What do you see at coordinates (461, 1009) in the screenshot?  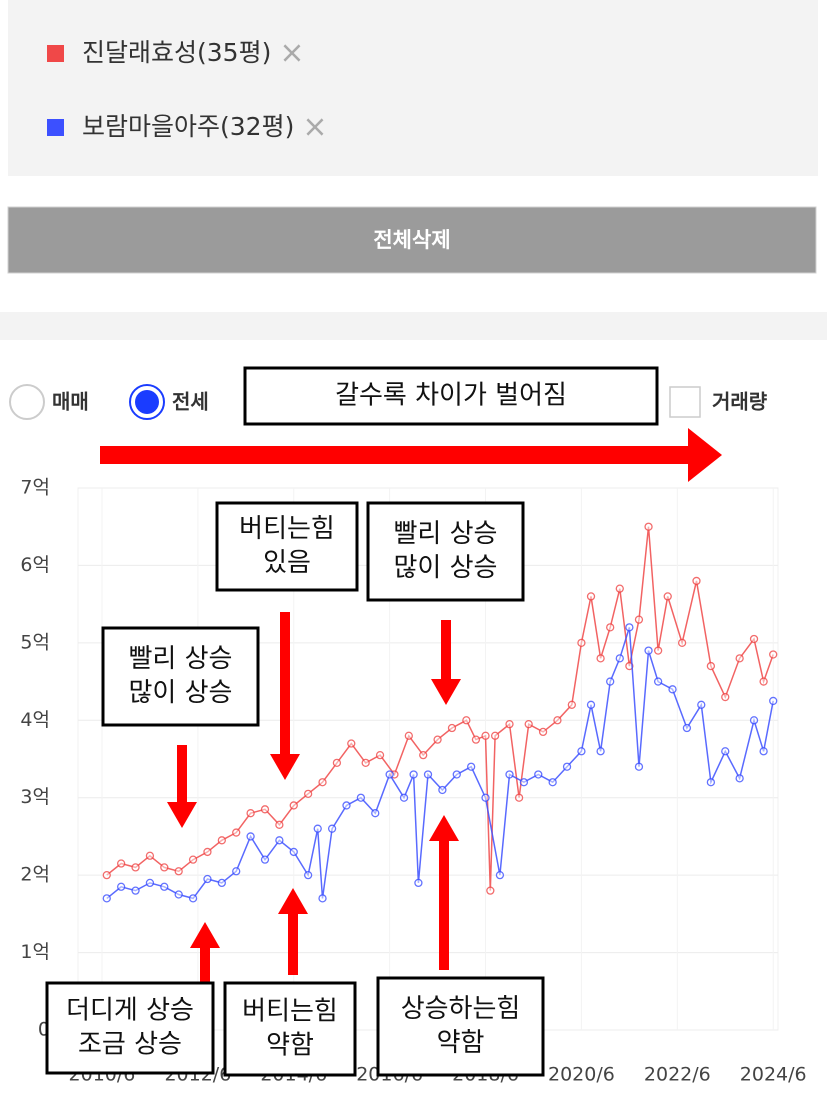 I see `annotation-text: 상승하는힘` at bounding box center [461, 1009].